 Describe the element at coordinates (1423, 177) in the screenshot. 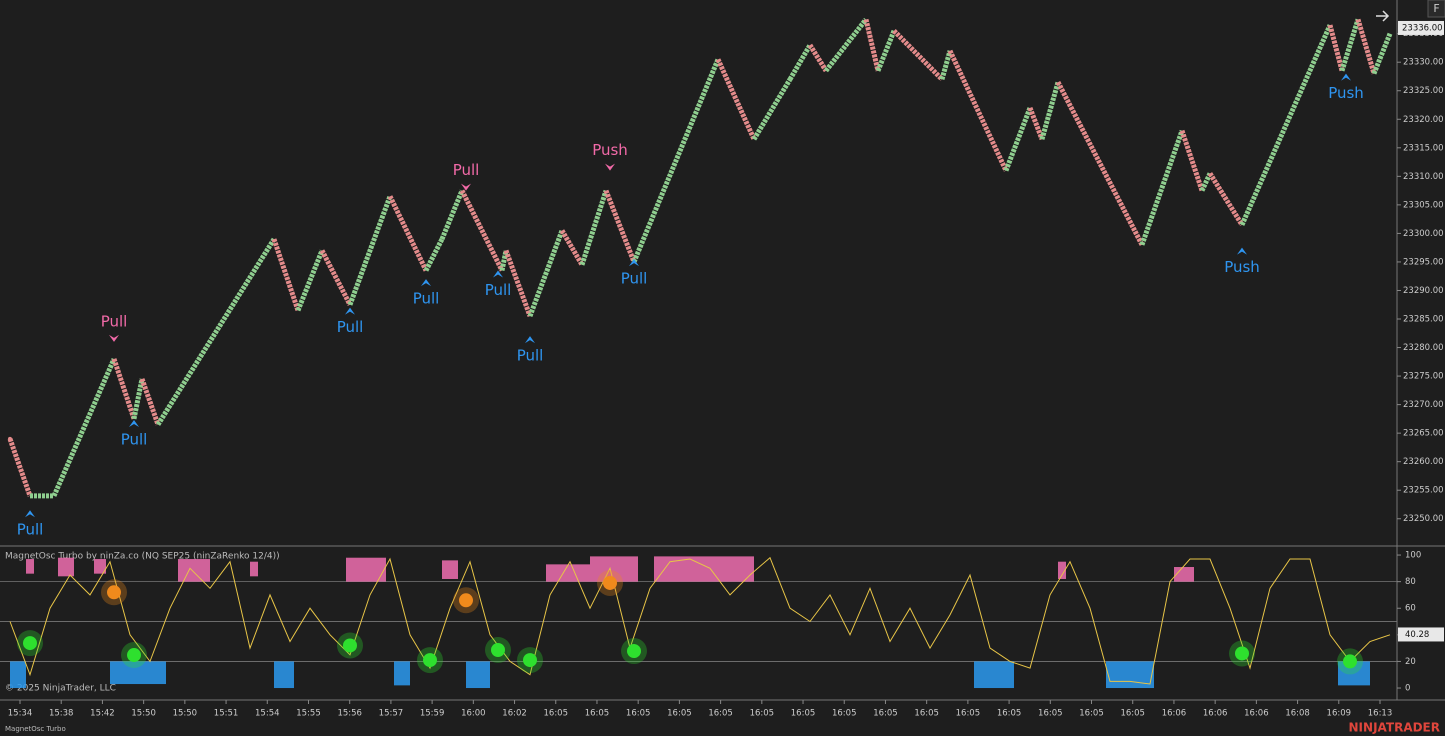

I see `y-tick-label: 23310.00` at that location.